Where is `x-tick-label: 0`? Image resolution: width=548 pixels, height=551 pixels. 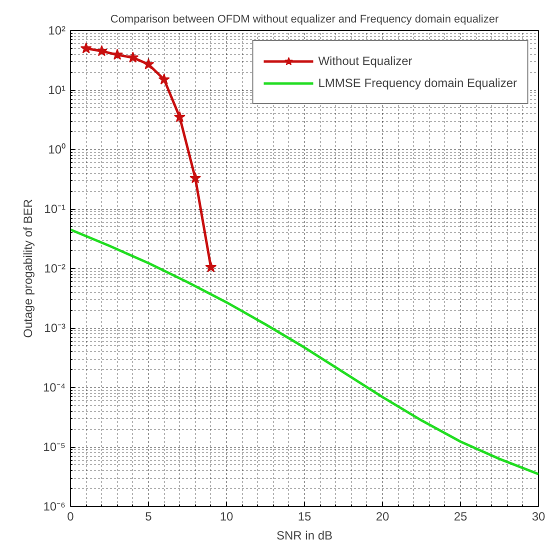
x-tick-label: 0 is located at coordinates (70, 517).